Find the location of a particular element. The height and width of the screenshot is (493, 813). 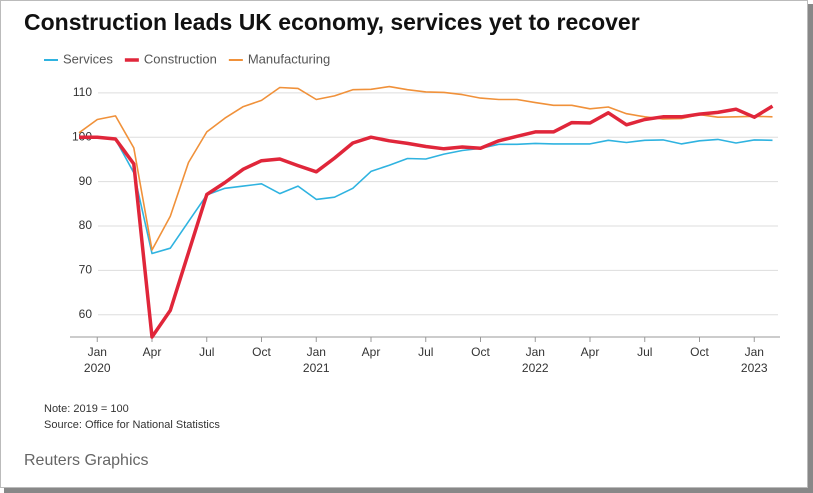

shadow-bottom is located at coordinates (408, 490).